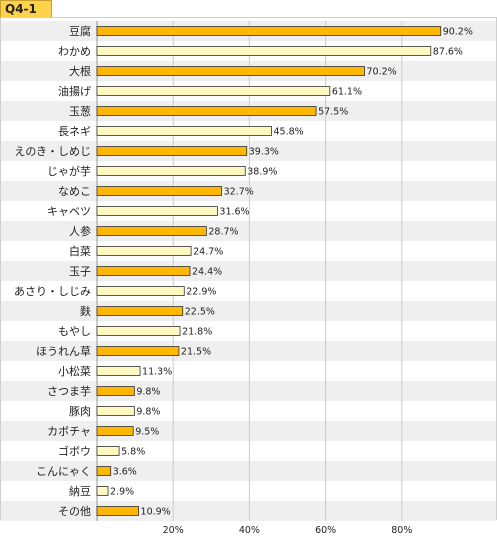  I want to click on value-label: 45.8%, so click(289, 132).